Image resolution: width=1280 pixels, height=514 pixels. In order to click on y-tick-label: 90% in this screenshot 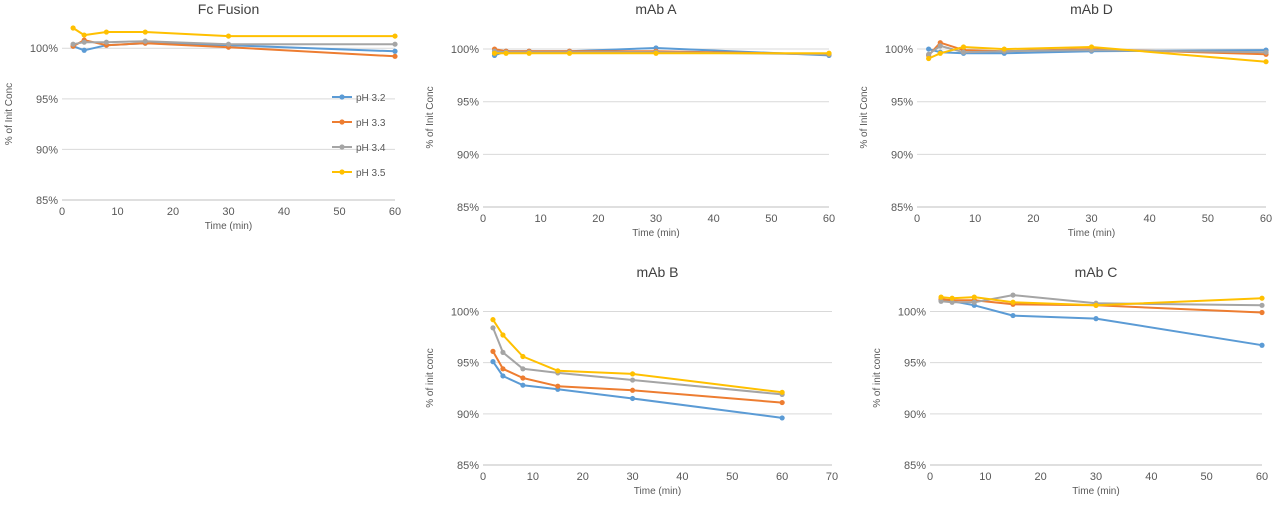, I will do `click(915, 415)`.